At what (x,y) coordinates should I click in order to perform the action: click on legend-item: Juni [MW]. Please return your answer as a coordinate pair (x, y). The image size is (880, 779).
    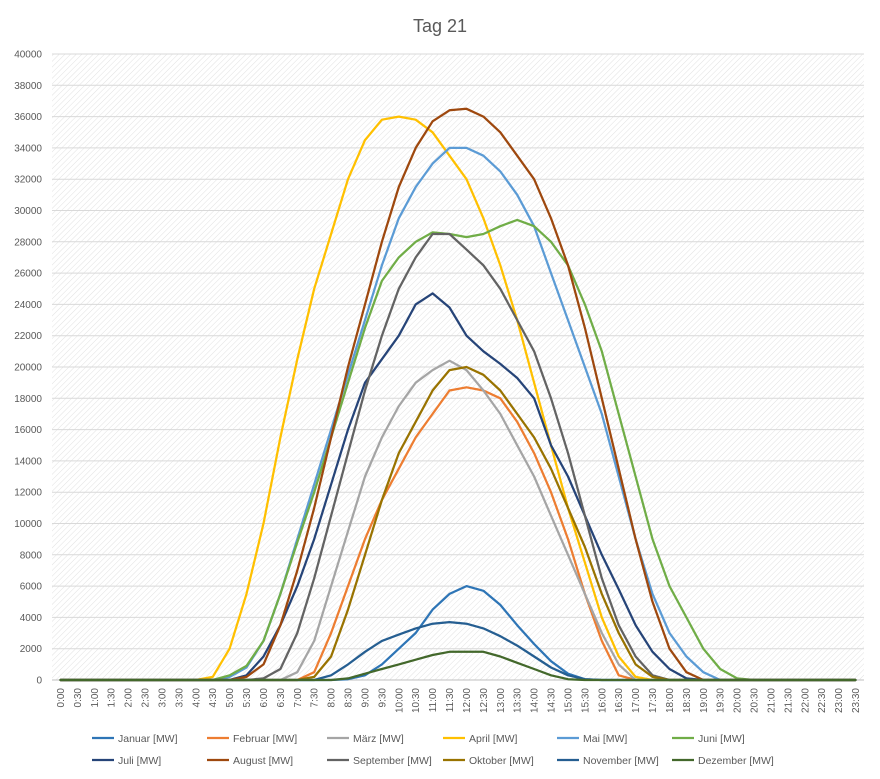
    Looking at the image, I should click on (708, 739).